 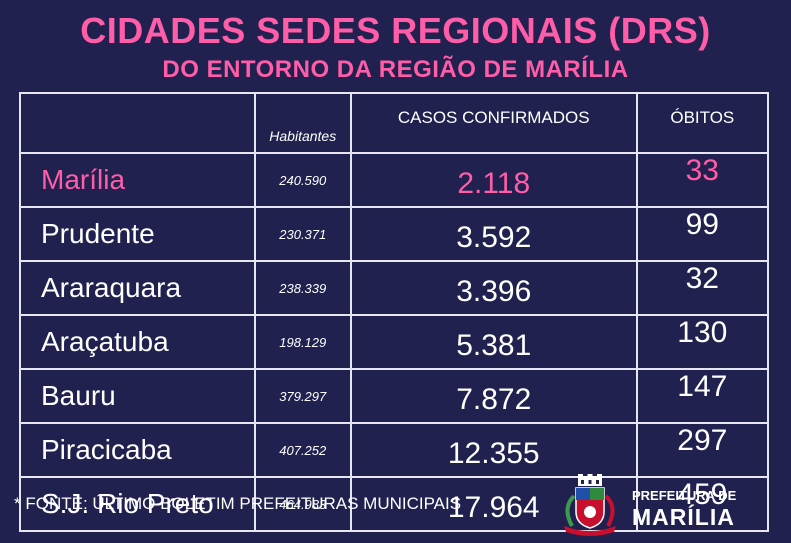 I want to click on prefeitura-logo: PREFEITURA DE MARÍLIA, so click(x=670, y=505).